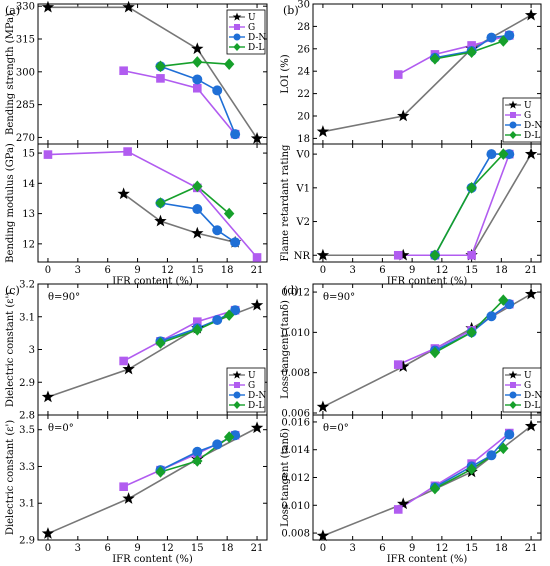  I want to click on panel-tag-d: (d), so click(291, 290).